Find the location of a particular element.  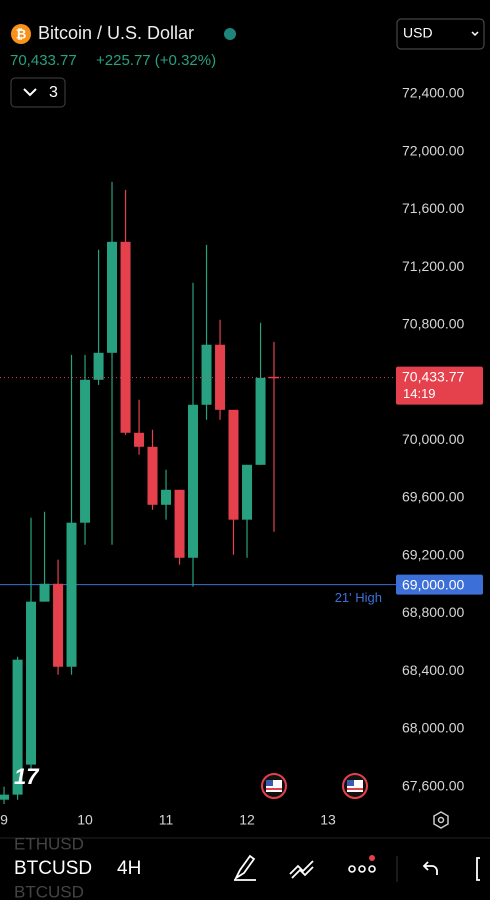

fullscreen-button is located at coordinates (478, 869).